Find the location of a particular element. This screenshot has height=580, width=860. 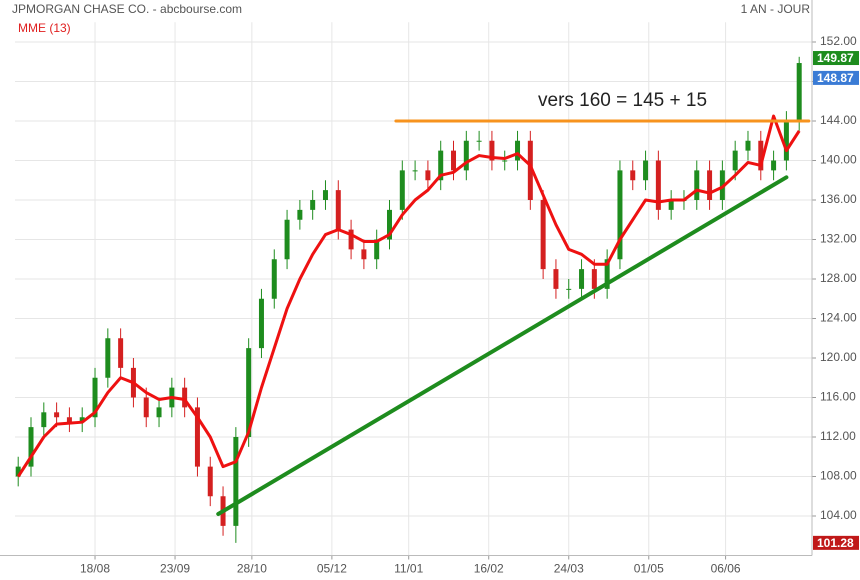

x-tick-label: 23/09 is located at coordinates (175, 569).